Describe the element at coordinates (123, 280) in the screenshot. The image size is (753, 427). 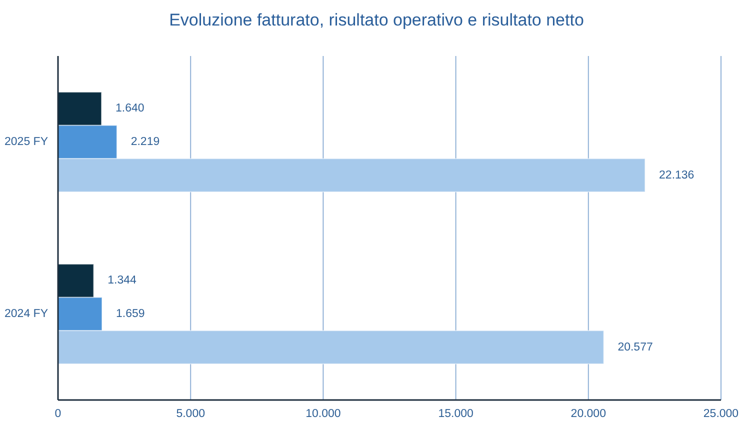
I see `data-label: 1.344` at that location.